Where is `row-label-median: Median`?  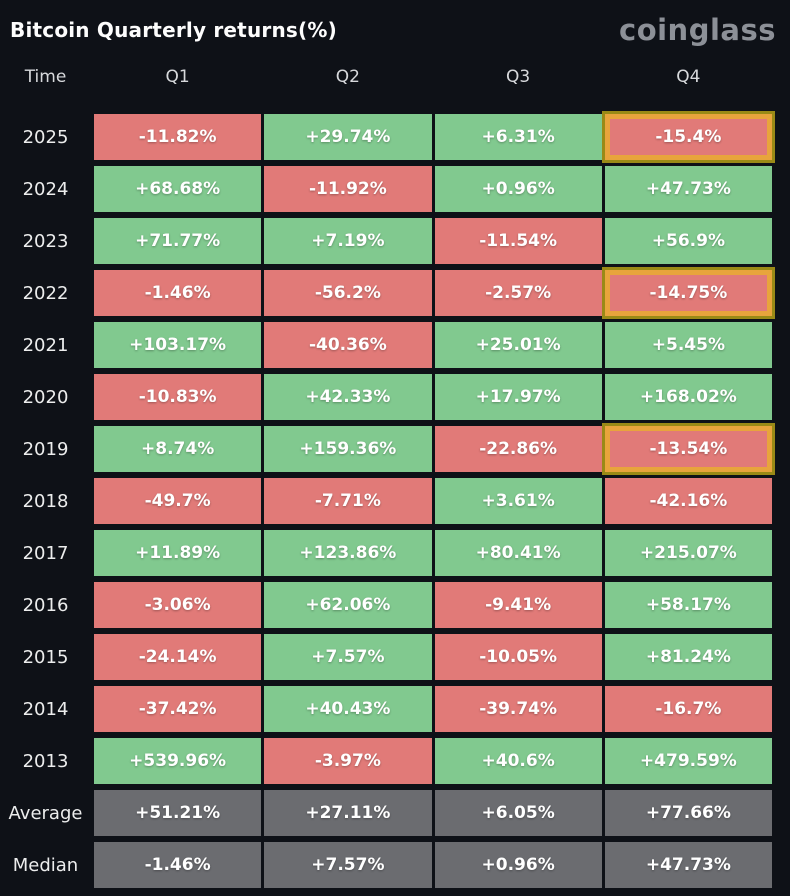
row-label-median: Median is located at coordinates (45, 865).